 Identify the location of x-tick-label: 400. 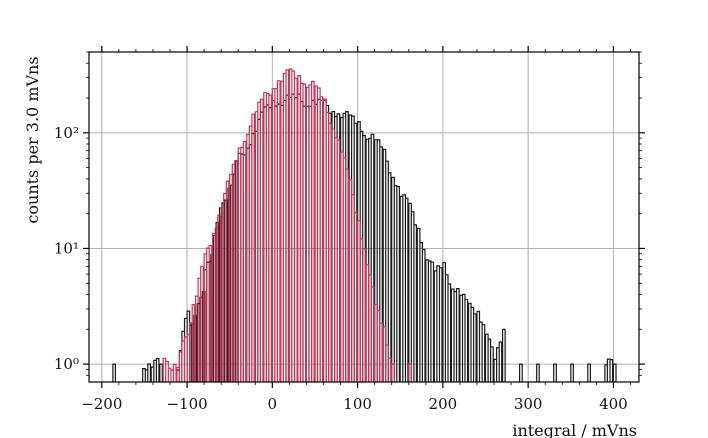
(613, 404).